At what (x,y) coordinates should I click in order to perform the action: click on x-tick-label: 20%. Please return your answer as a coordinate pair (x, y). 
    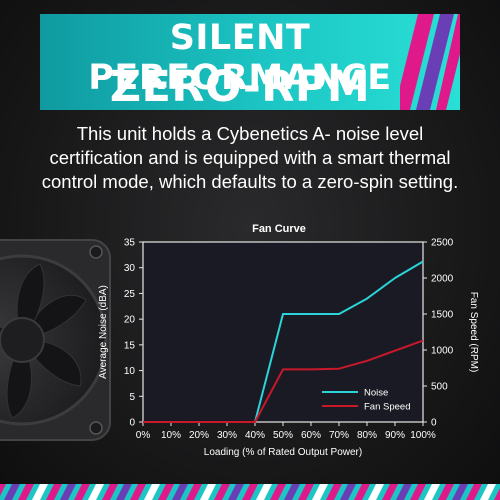
    Looking at the image, I should click on (199, 435).